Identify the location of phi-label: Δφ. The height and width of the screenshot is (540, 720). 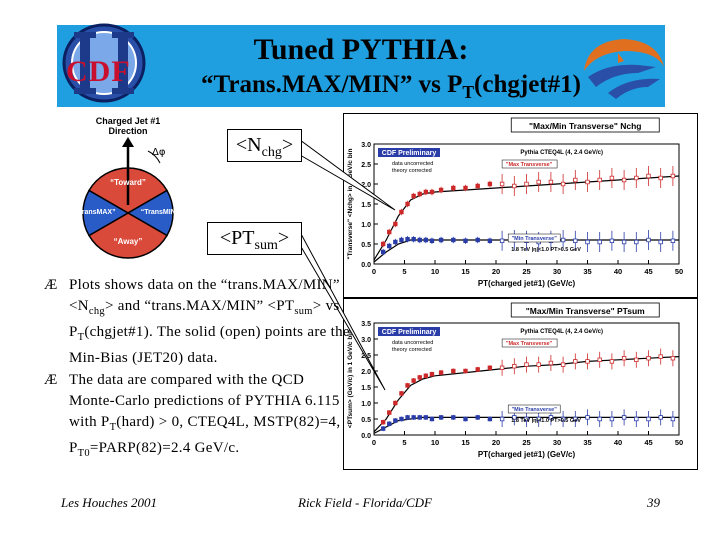
(159, 152).